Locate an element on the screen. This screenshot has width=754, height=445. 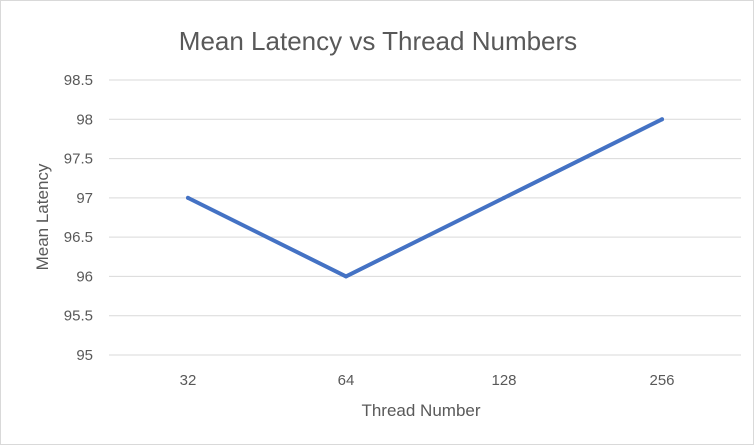
y-tick-label: 97.5 is located at coordinates (78, 159).